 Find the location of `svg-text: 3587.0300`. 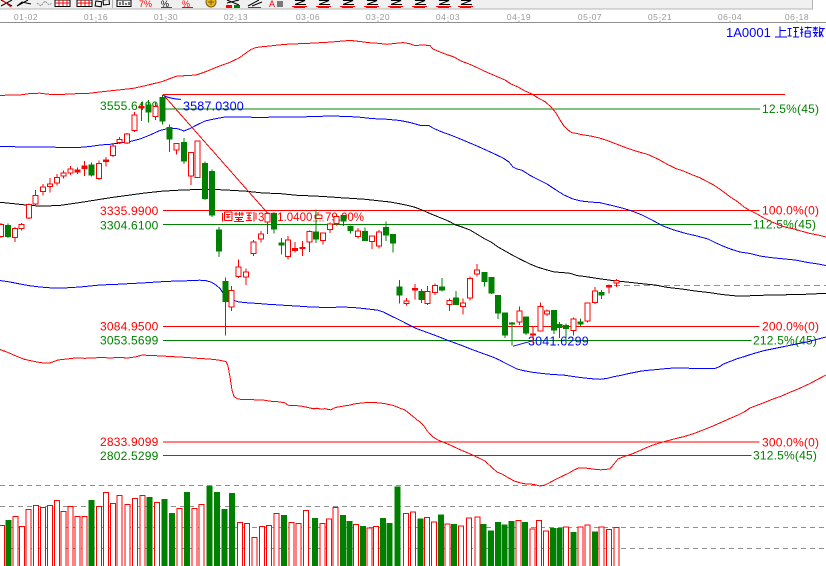

svg-text: 3587.0300 is located at coordinates (213, 107).